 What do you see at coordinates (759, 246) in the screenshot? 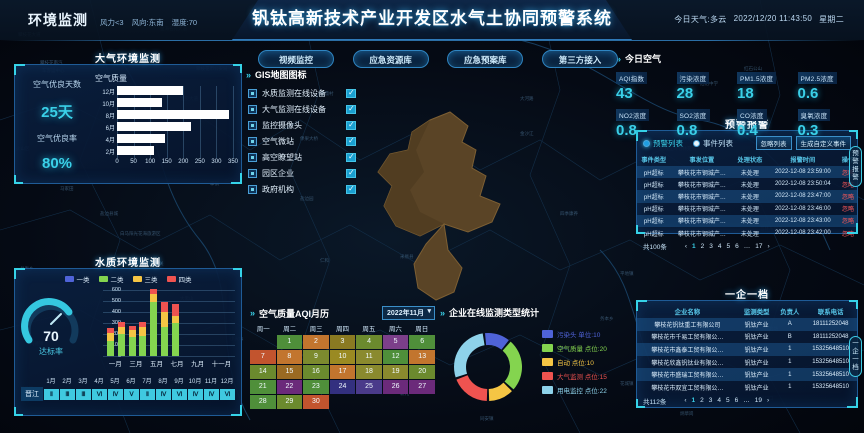
I see `pager-page: 17` at bounding box center [759, 246].